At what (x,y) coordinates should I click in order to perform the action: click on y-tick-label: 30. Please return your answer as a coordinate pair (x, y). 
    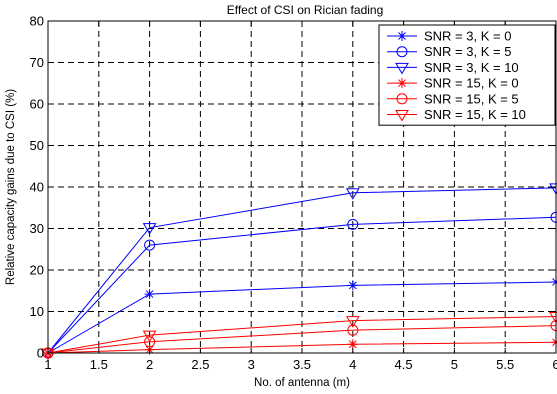
    Looking at the image, I should click on (37, 228).